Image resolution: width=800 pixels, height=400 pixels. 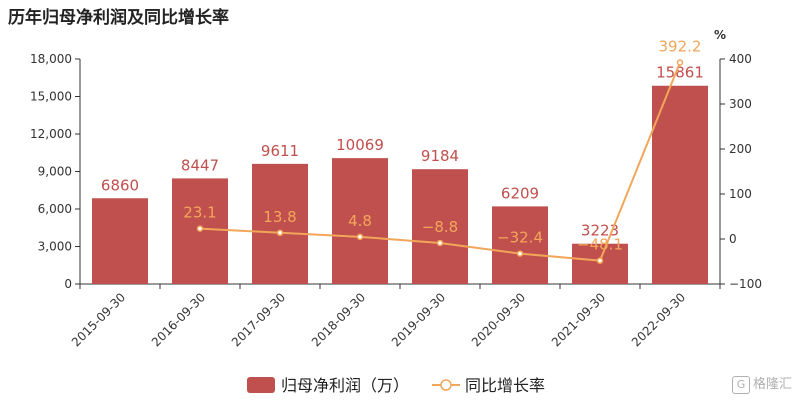 What do you see at coordinates (280, 151) in the screenshot?
I see `bar-data-label: 9611` at bounding box center [280, 151].